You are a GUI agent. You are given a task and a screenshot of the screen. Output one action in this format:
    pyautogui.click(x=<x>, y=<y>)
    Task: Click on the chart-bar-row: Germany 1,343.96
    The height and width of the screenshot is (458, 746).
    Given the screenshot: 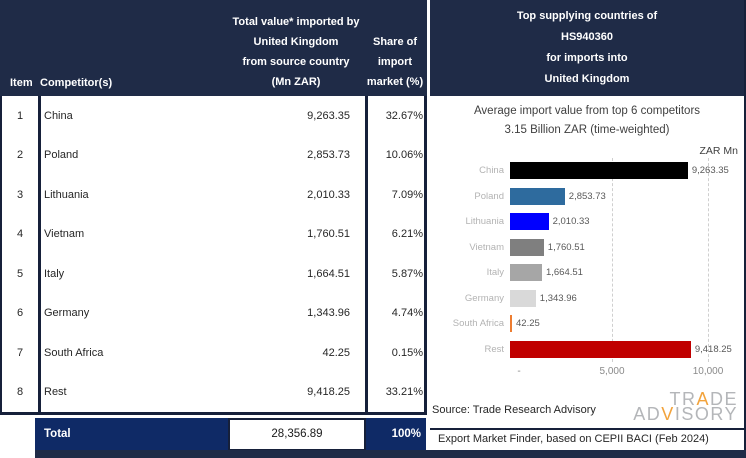 What is the action you would take?
    pyautogui.click(x=587, y=299)
    